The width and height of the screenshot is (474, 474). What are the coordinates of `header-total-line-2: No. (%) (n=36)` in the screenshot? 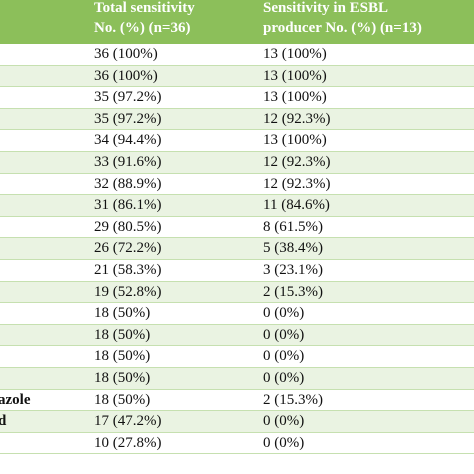 It's located at (142, 28).